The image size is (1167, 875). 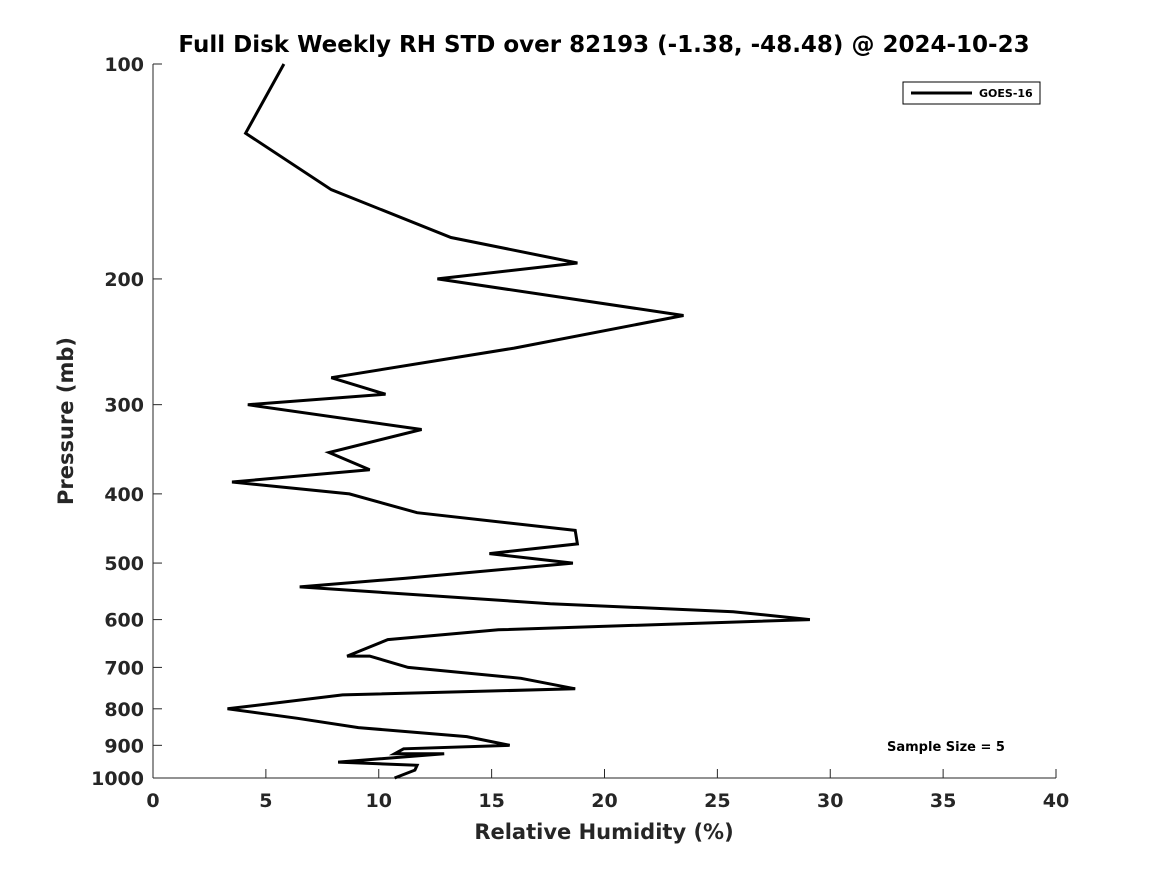 What do you see at coordinates (1006, 93) in the screenshot?
I see `legend-label: GOES-16` at bounding box center [1006, 93].